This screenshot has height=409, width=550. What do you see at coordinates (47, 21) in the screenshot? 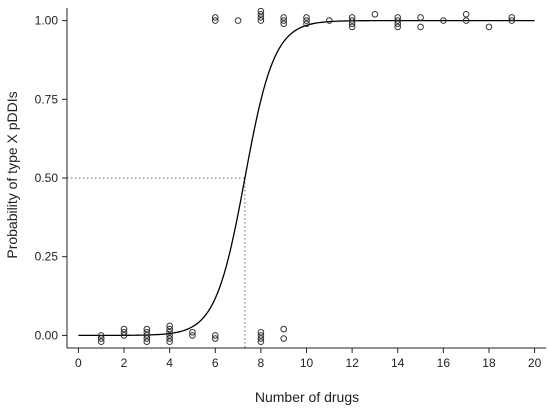
I see `y-tick-label: 1.00` at bounding box center [47, 21].